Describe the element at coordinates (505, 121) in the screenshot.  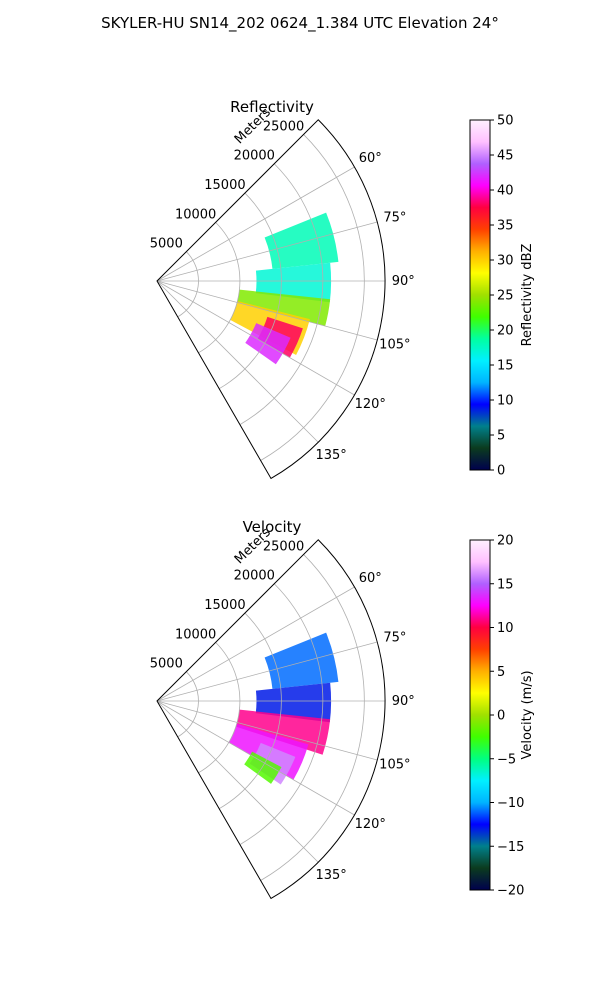
I see `colorbar-tick-label: 50` at that location.